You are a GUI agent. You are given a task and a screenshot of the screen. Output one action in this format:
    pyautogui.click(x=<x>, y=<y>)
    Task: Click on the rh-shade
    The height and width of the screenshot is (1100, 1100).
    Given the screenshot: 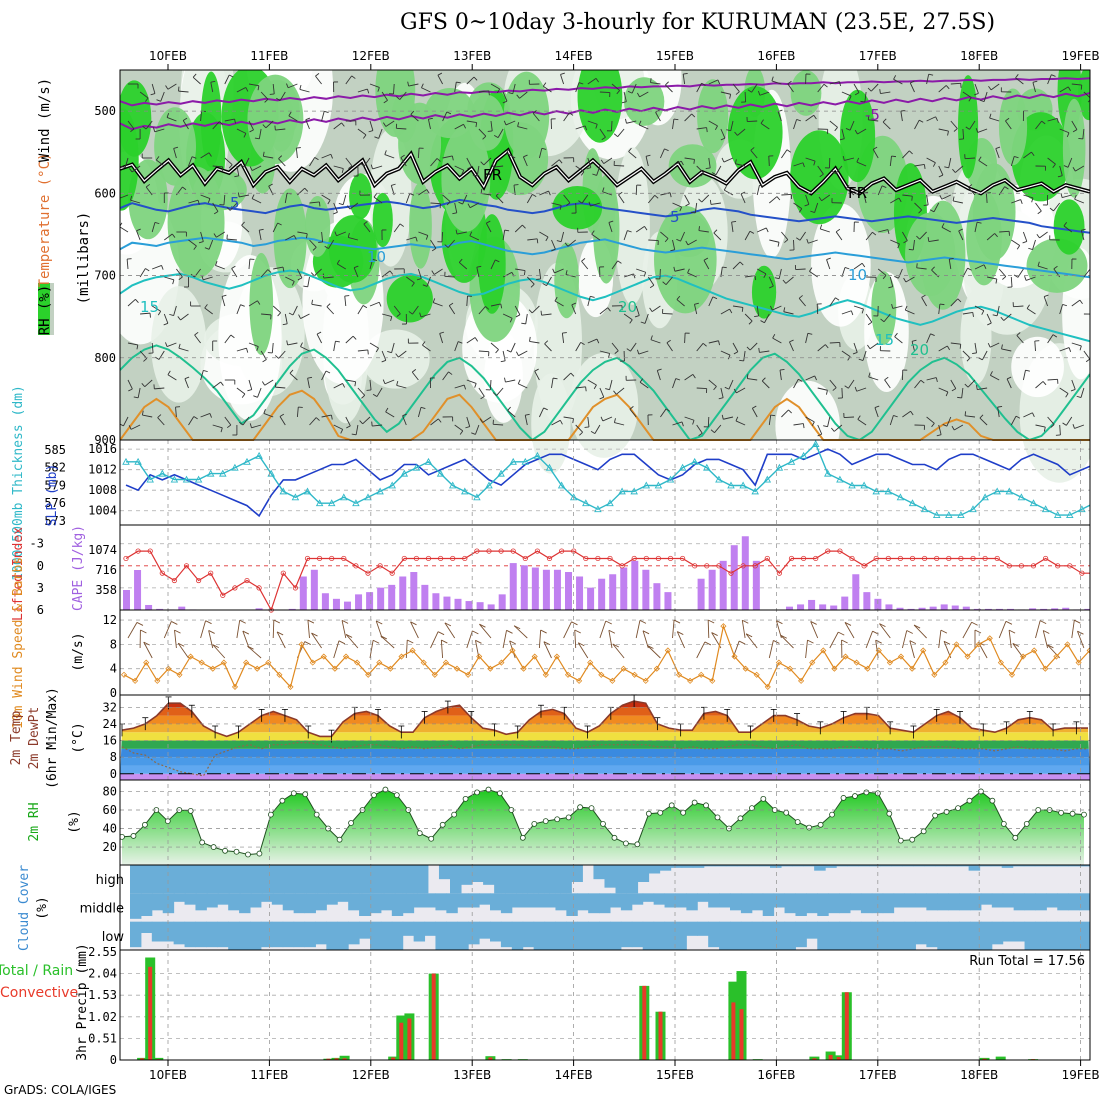 What is the action you would take?
    pyautogui.click(x=841, y=265)
    